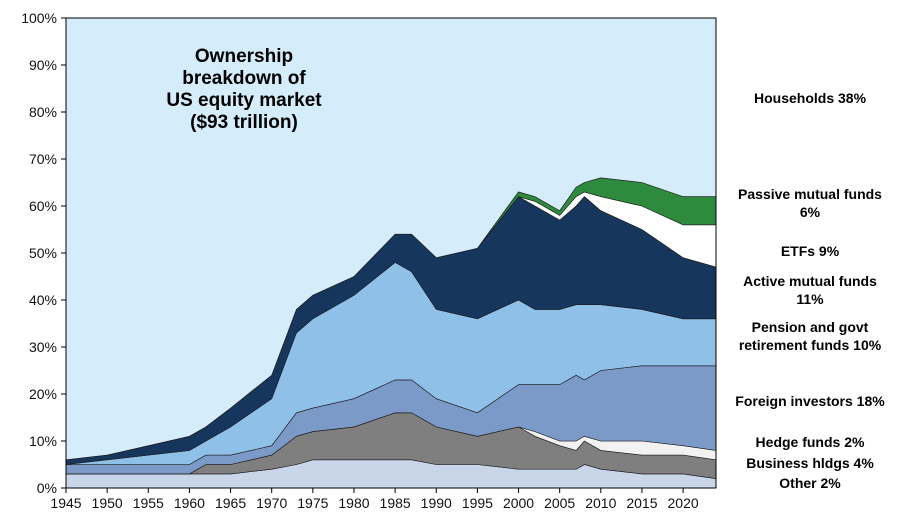 The height and width of the screenshot is (518, 901). Describe the element at coordinates (810, 281) in the screenshot. I see `legend-label-line: Active mutual funds` at that location.